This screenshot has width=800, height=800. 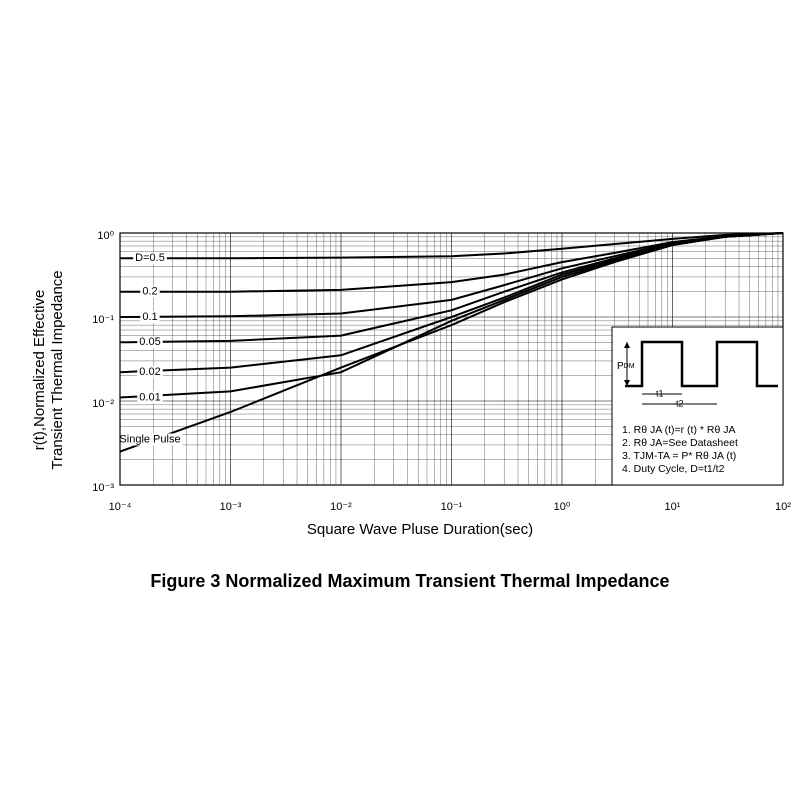 What do you see at coordinates (679, 430) in the screenshot?
I see `note: 1. Rθ JA (t)=r (t) * Rθ JA` at bounding box center [679, 430].